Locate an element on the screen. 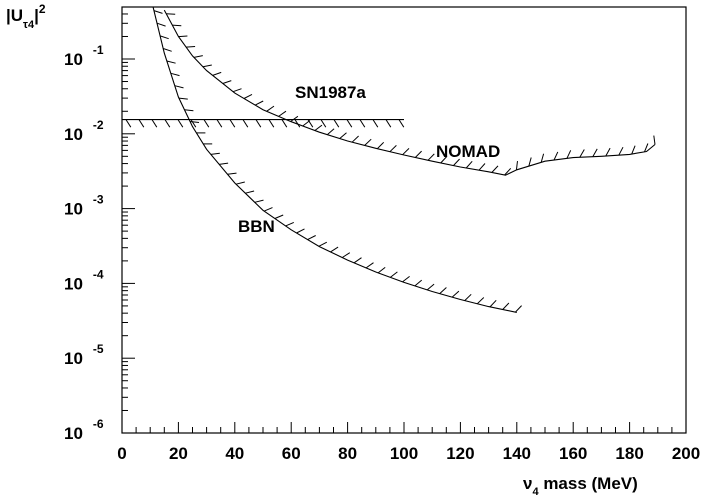 This screenshot has width=711, height=502. series-label-sn1987a: SN1987a is located at coordinates (330, 92).